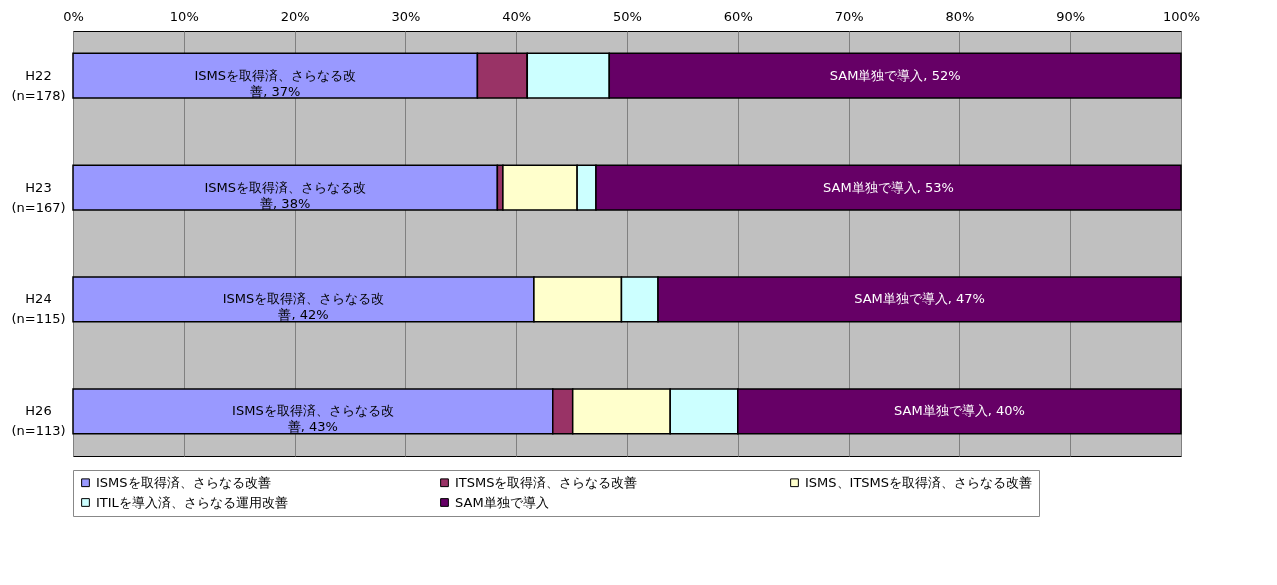 Image resolution: width=1277 pixels, height=585 pixels. Describe the element at coordinates (1181, 16) in the screenshot. I see `x-tick-label: 100%` at that location.